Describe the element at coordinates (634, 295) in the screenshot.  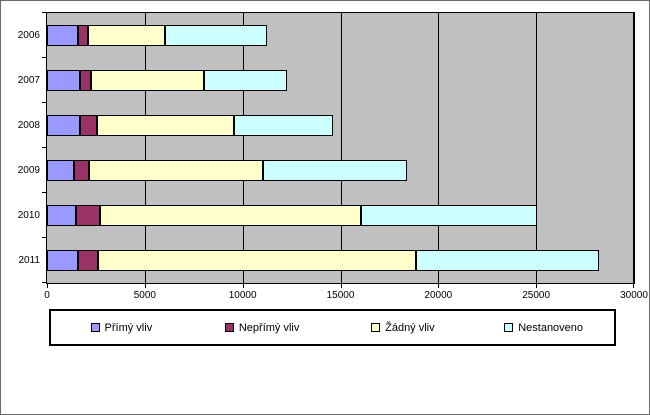
I see `x-axis-label: 30000` at that location.